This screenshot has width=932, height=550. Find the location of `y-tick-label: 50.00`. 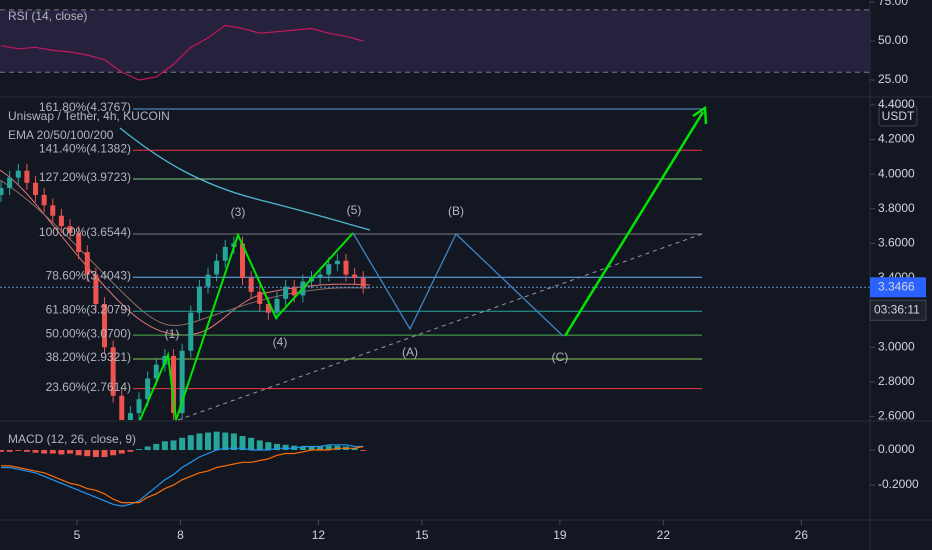

y-tick-label: 50.00 is located at coordinates (893, 40).